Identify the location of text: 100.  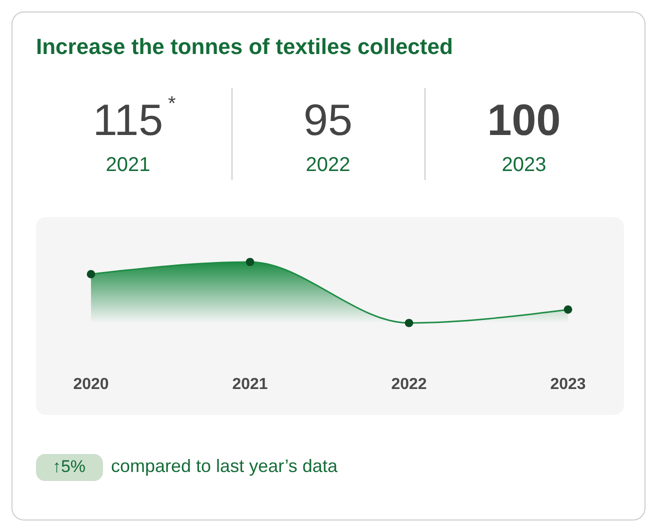
(524, 120).